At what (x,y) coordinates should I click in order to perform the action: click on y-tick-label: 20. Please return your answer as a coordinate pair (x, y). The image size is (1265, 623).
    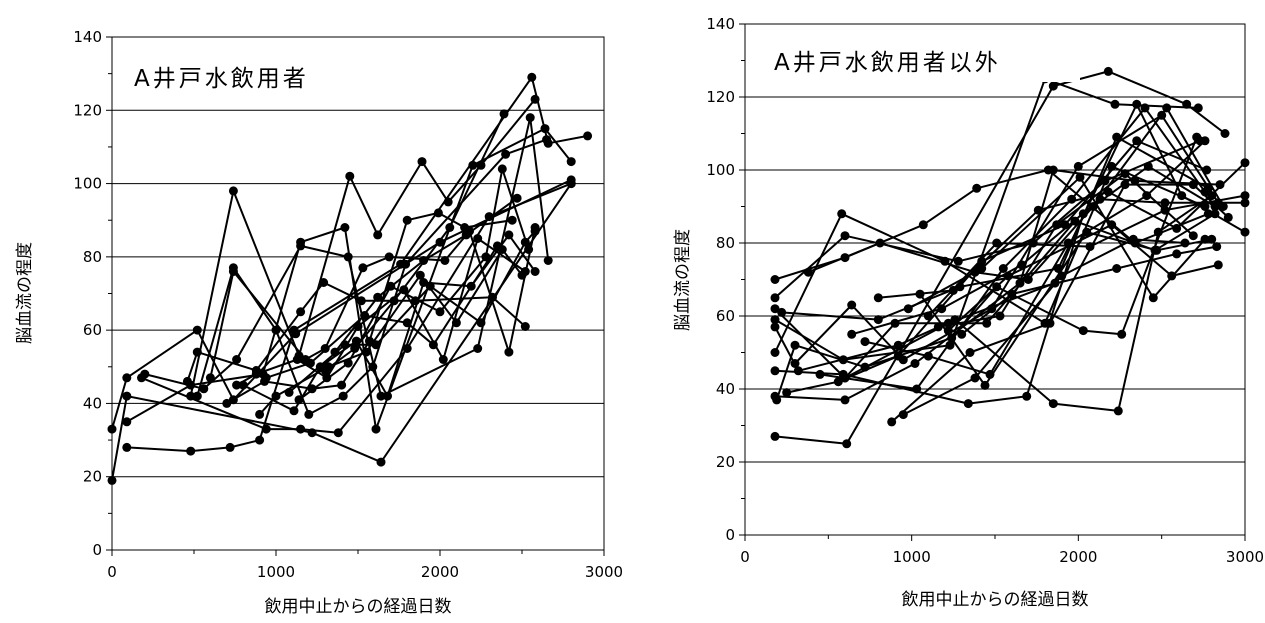
    Looking at the image, I should click on (92, 477).